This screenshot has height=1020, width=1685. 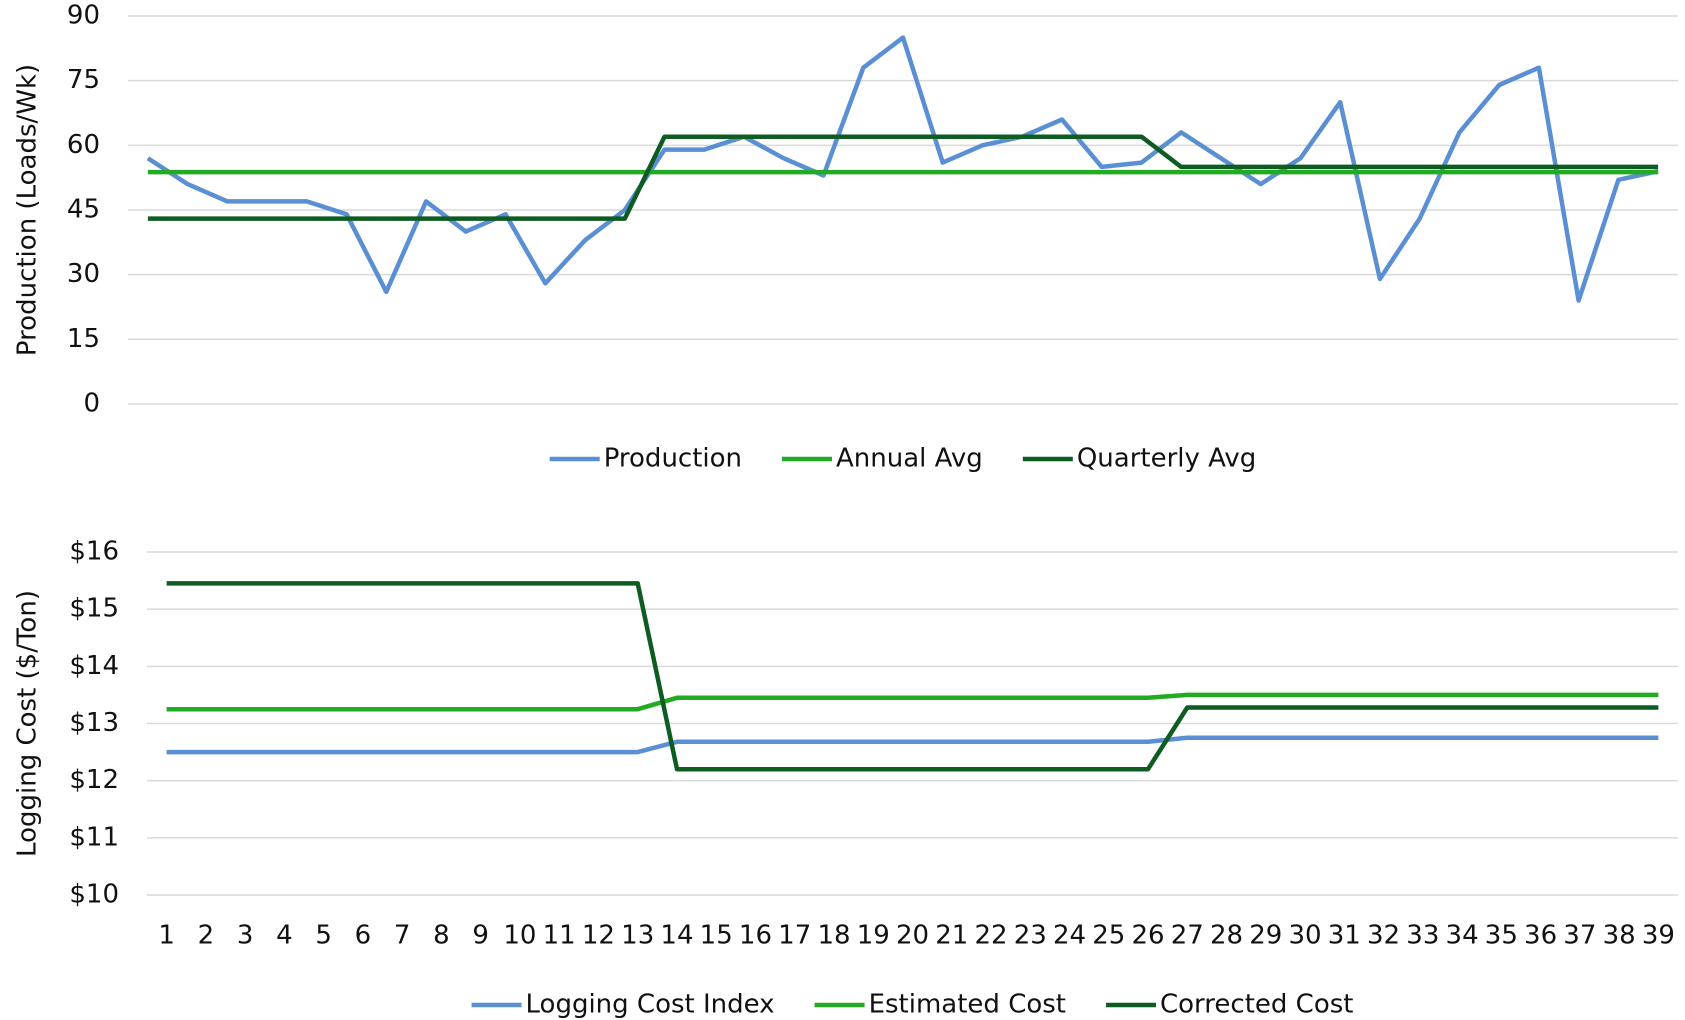 I want to click on x-tick-label: 3, so click(x=245, y=936).